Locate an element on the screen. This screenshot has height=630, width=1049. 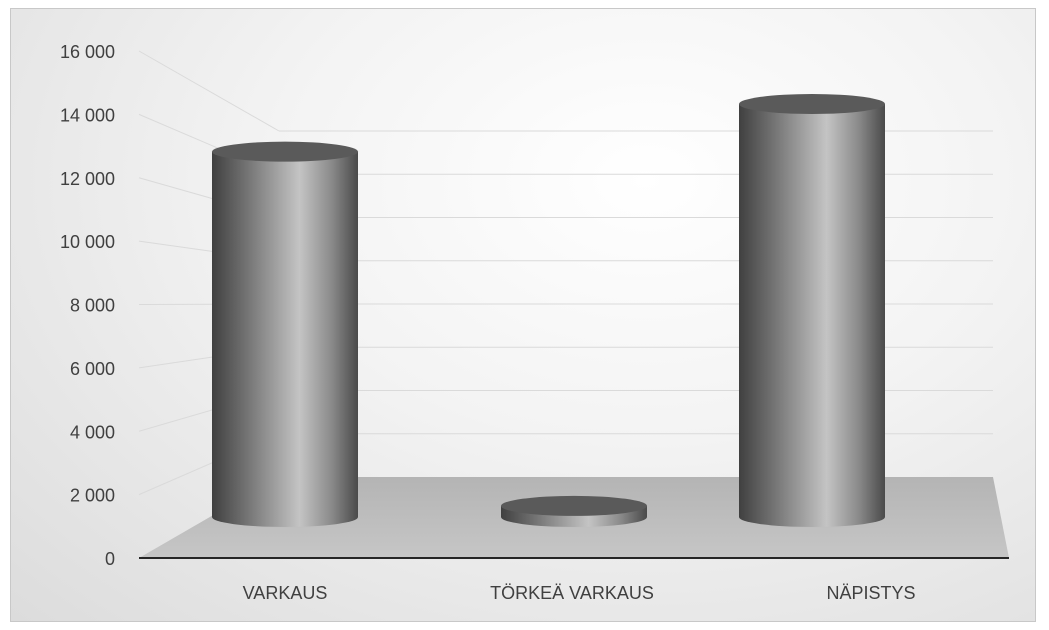
y-tick-label: 2 000 is located at coordinates (92, 496).